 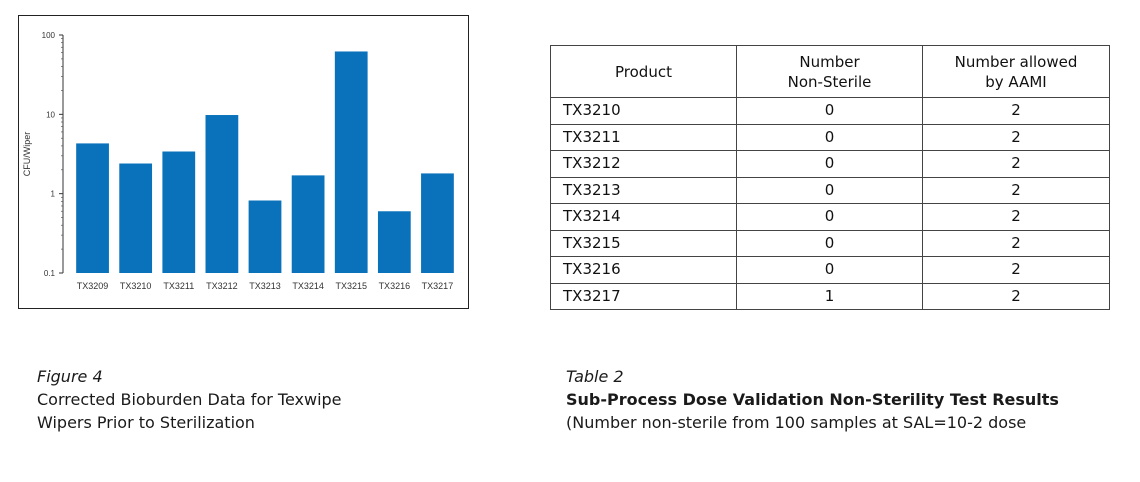 I want to click on cell-non-sterile: 1, so click(x=829, y=296).